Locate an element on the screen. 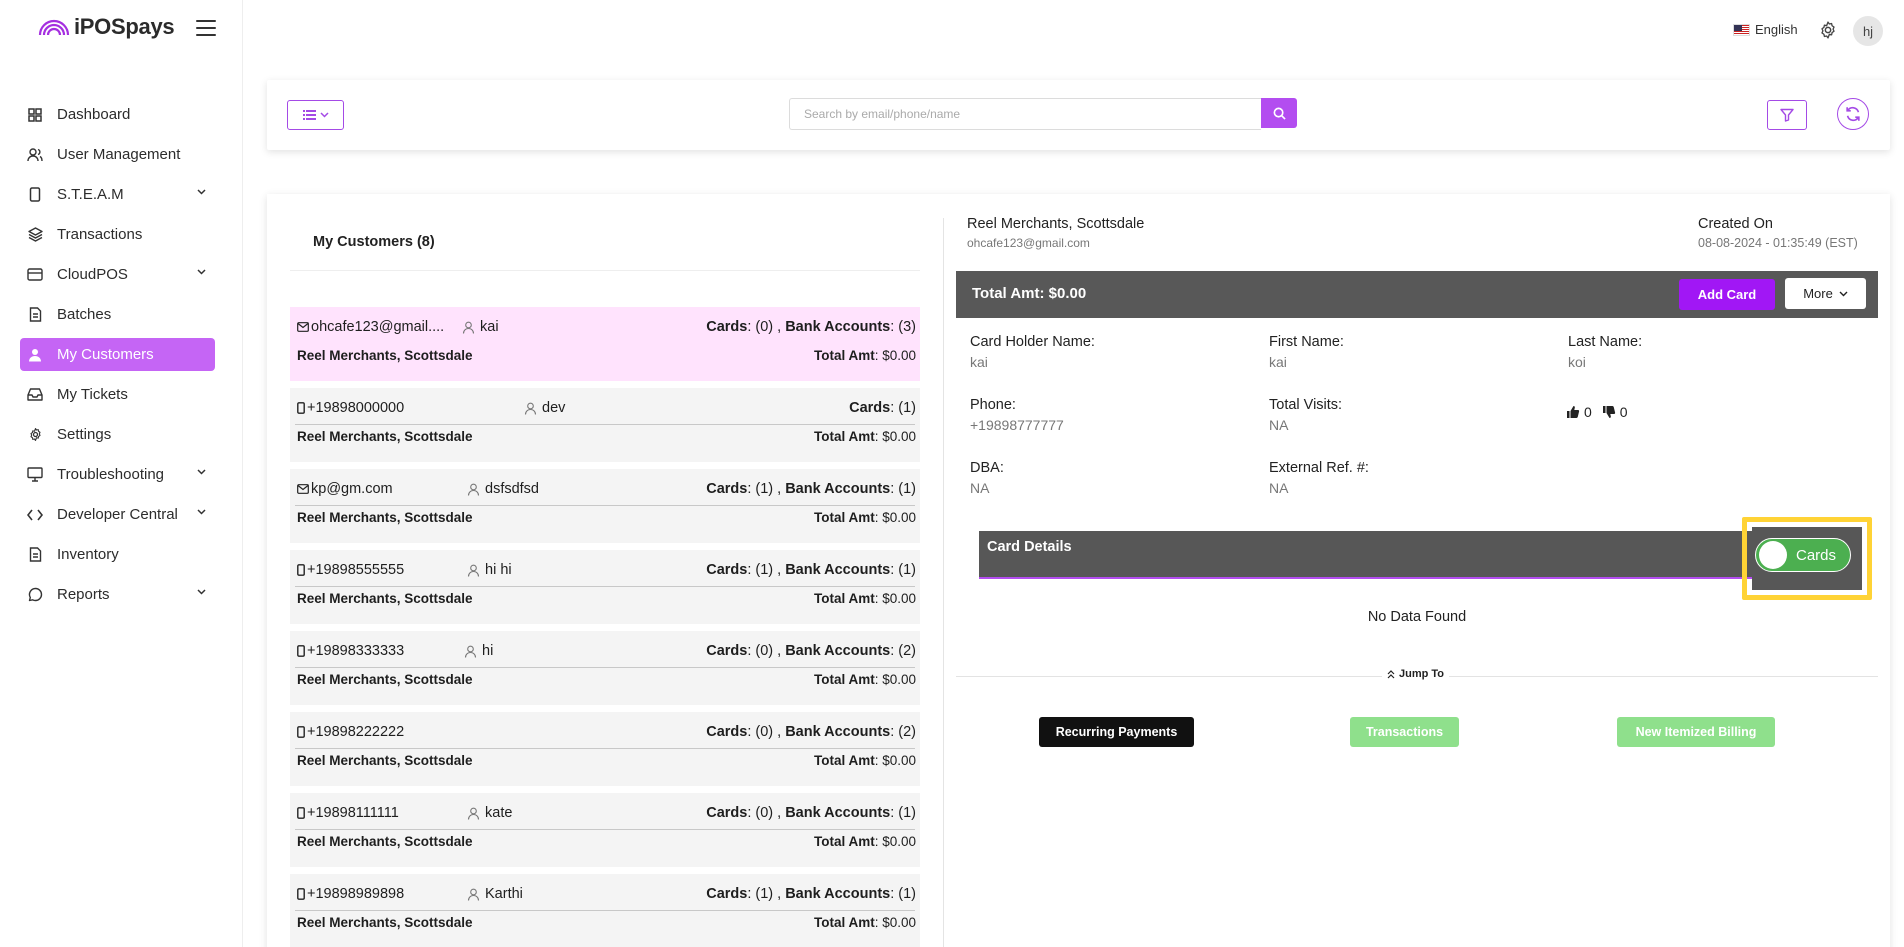 This screenshot has height=947, width=1904. recurring-payments-button: Recurring Payments is located at coordinates (1116, 732).